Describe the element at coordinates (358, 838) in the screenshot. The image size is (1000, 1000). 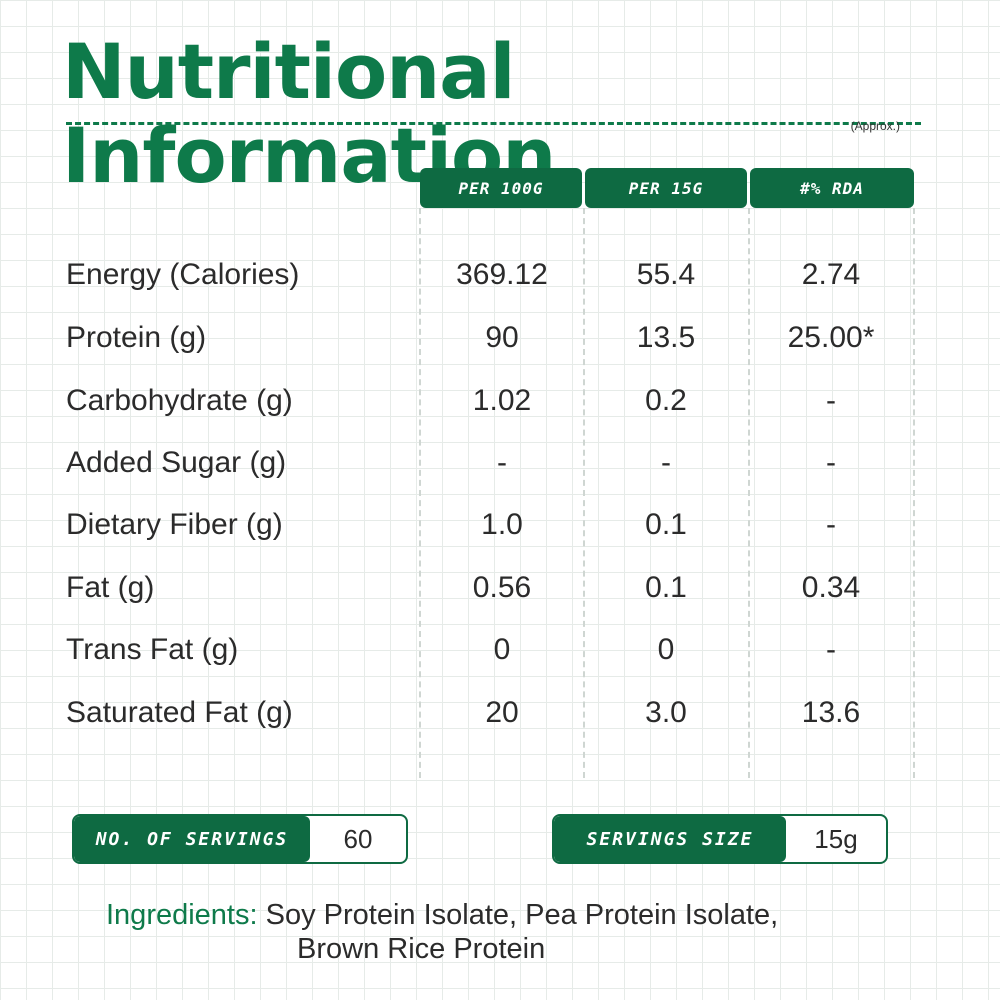
I see `servings-count-value: 60` at that location.